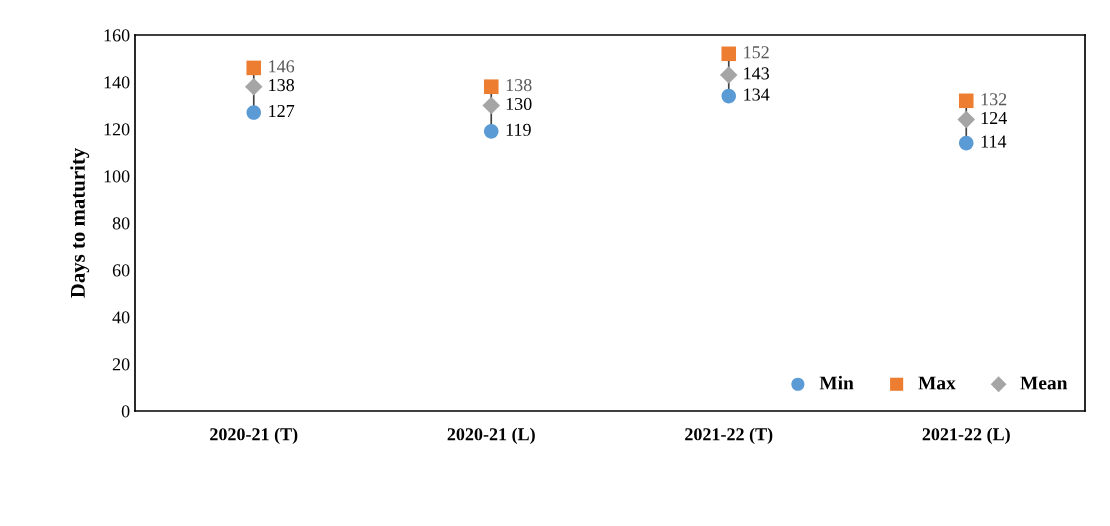 Image resolution: width=1110 pixels, height=526 pixels. What do you see at coordinates (254, 436) in the screenshot?
I see `x-tick-label: 2020-21 (T)` at bounding box center [254, 436].